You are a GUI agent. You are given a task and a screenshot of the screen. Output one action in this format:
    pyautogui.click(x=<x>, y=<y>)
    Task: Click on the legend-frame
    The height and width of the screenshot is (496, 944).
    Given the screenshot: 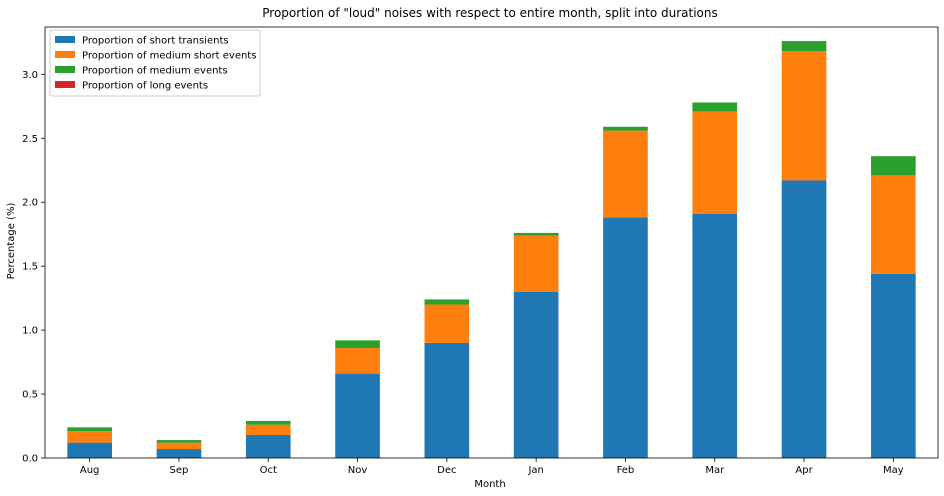 What is the action you would take?
    pyautogui.click(x=155, y=63)
    